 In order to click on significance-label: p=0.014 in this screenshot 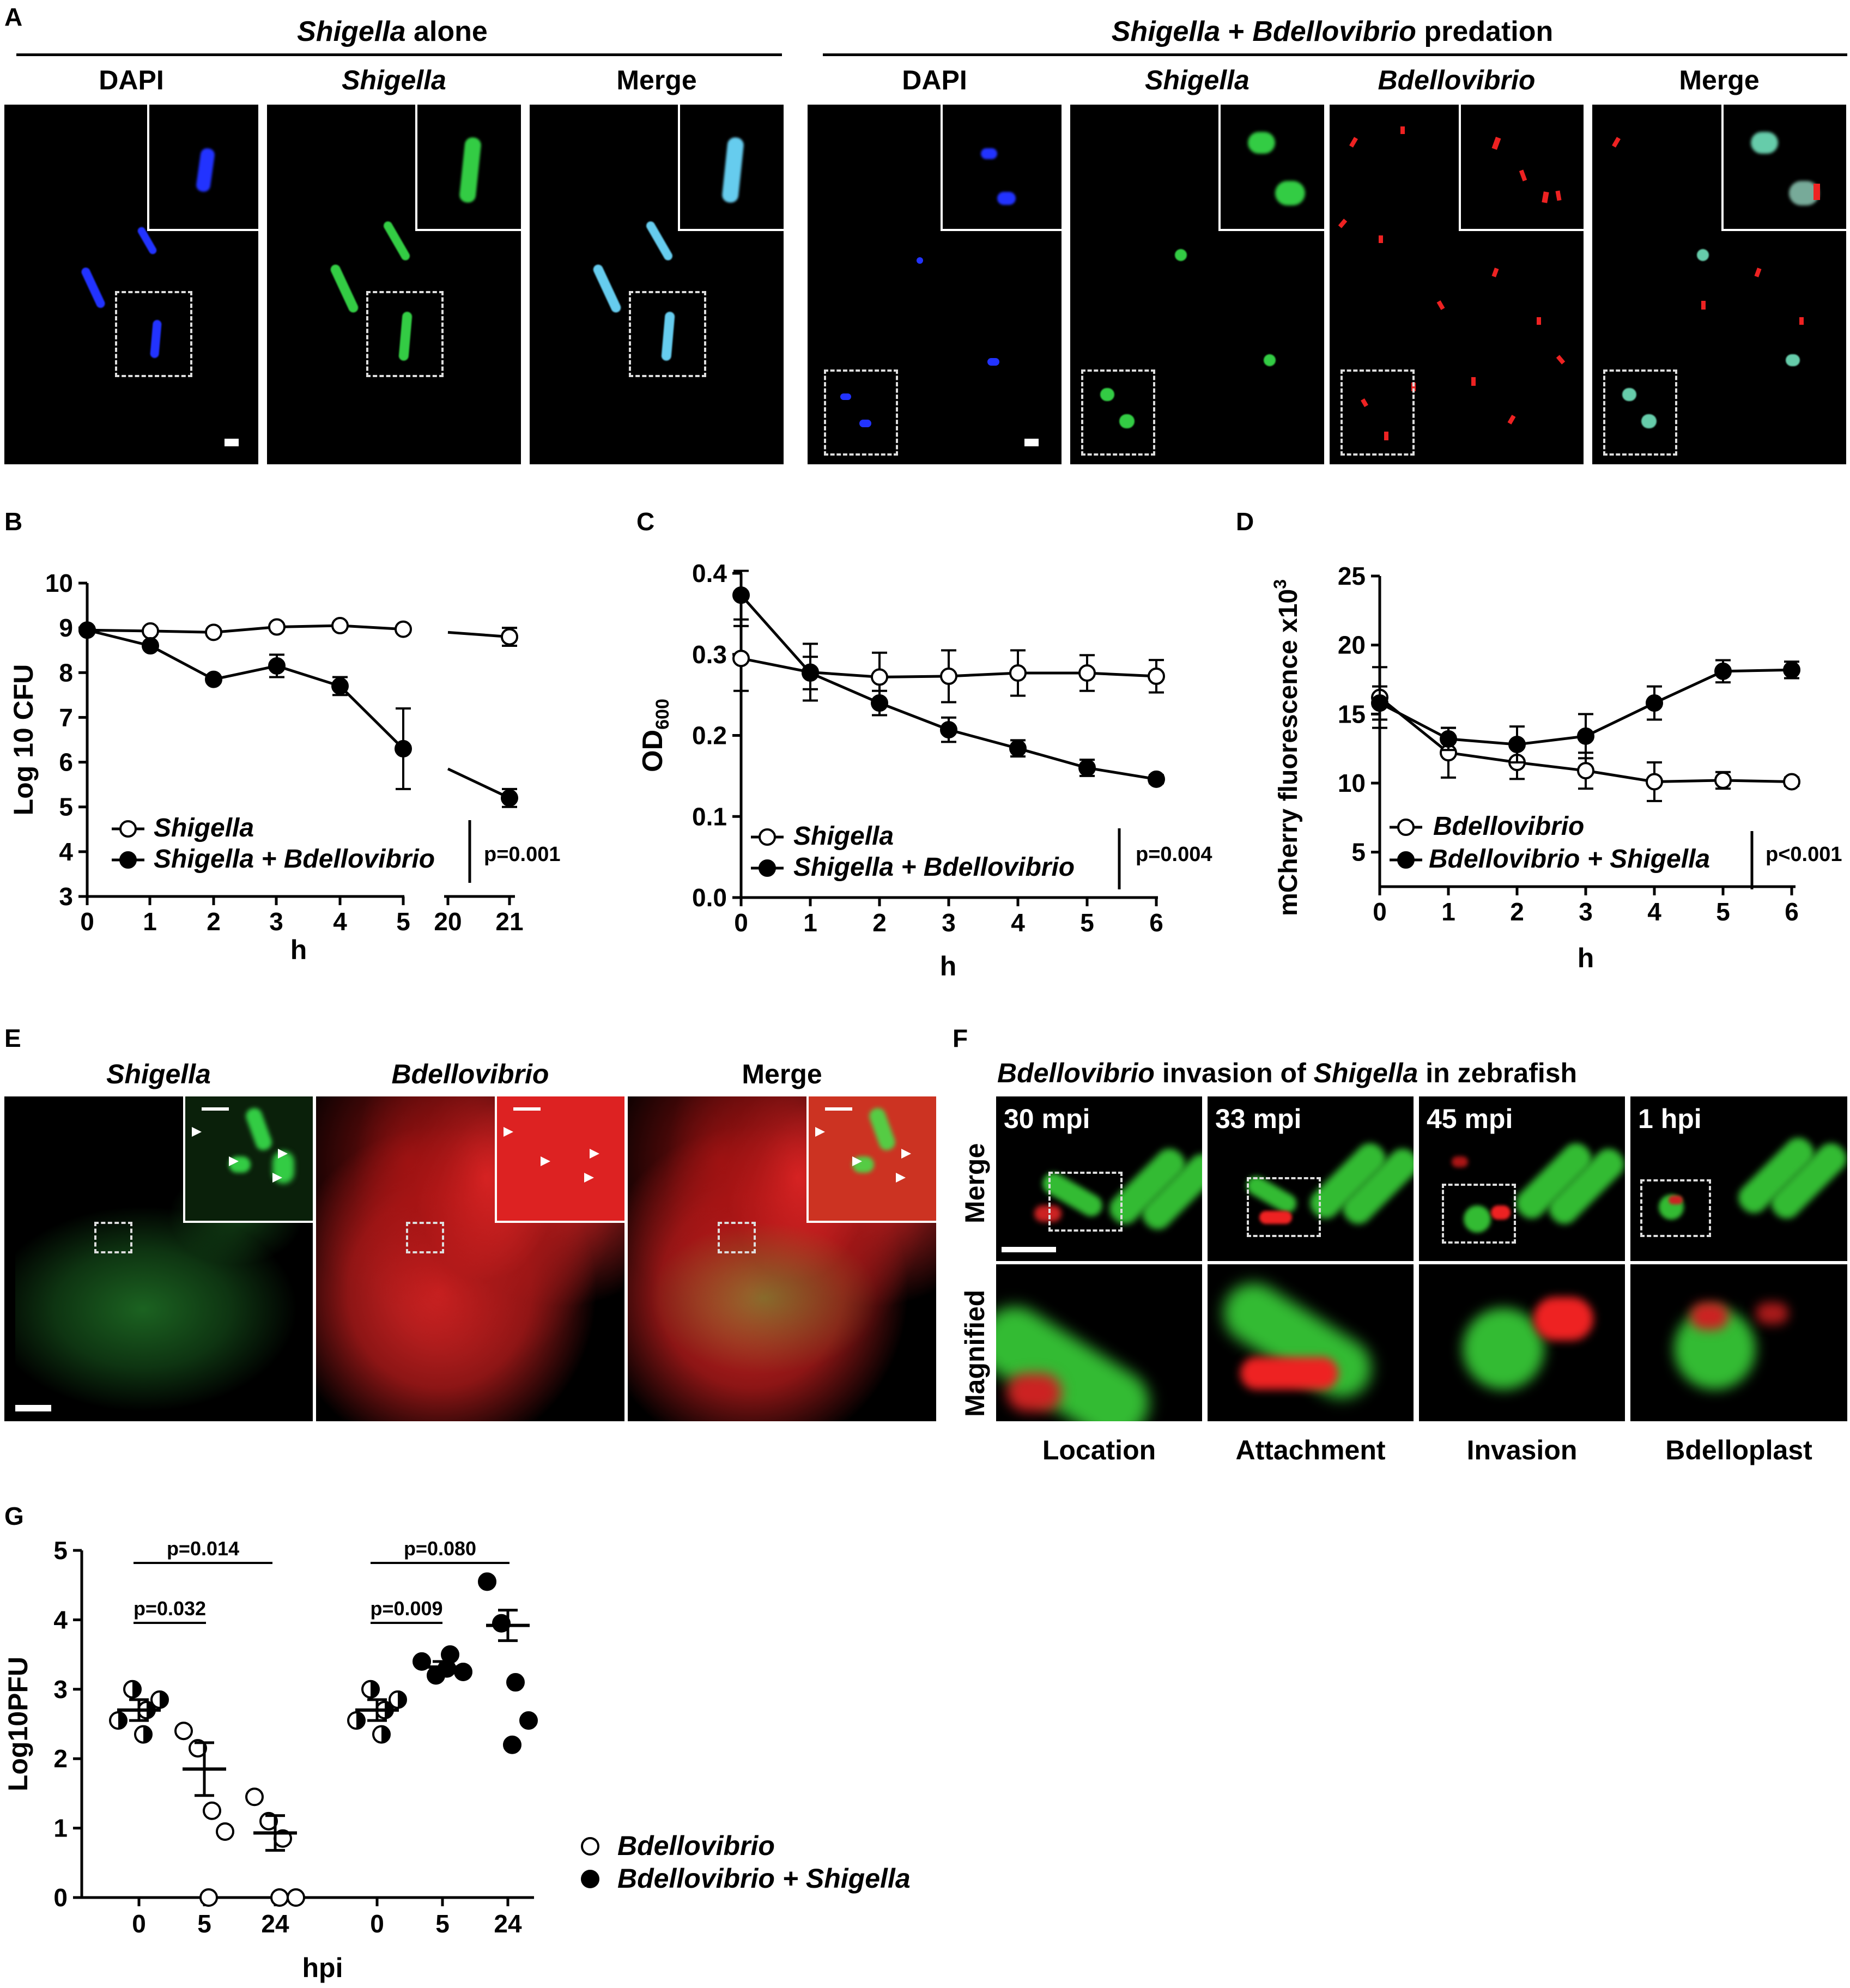, I will do `click(203, 1548)`.